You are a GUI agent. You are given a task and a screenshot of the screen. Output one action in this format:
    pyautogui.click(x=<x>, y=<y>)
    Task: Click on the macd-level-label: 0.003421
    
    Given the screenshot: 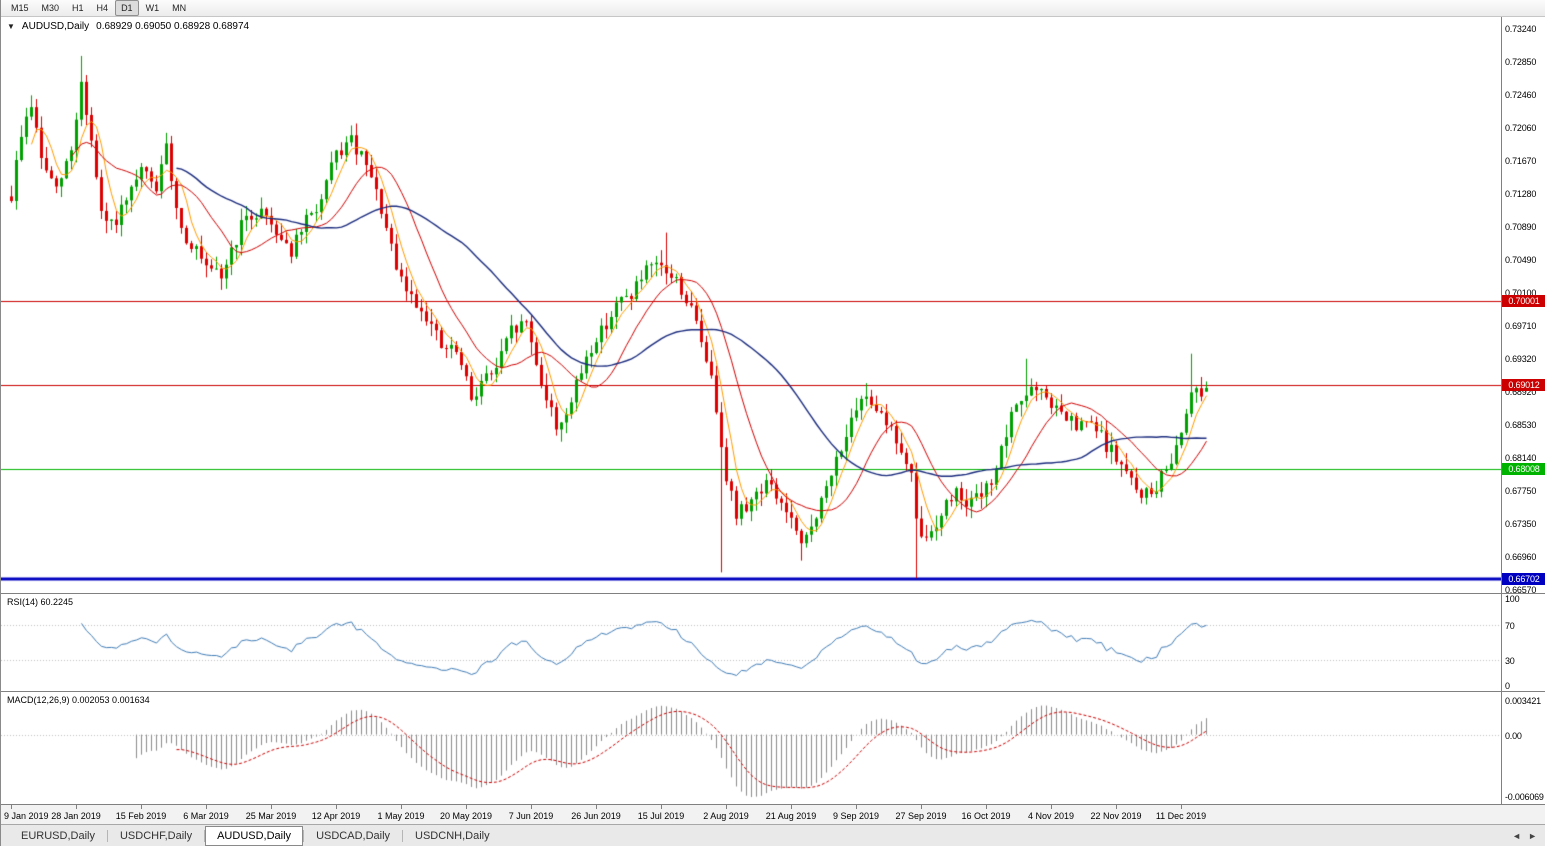 What is the action you would take?
    pyautogui.click(x=1523, y=701)
    